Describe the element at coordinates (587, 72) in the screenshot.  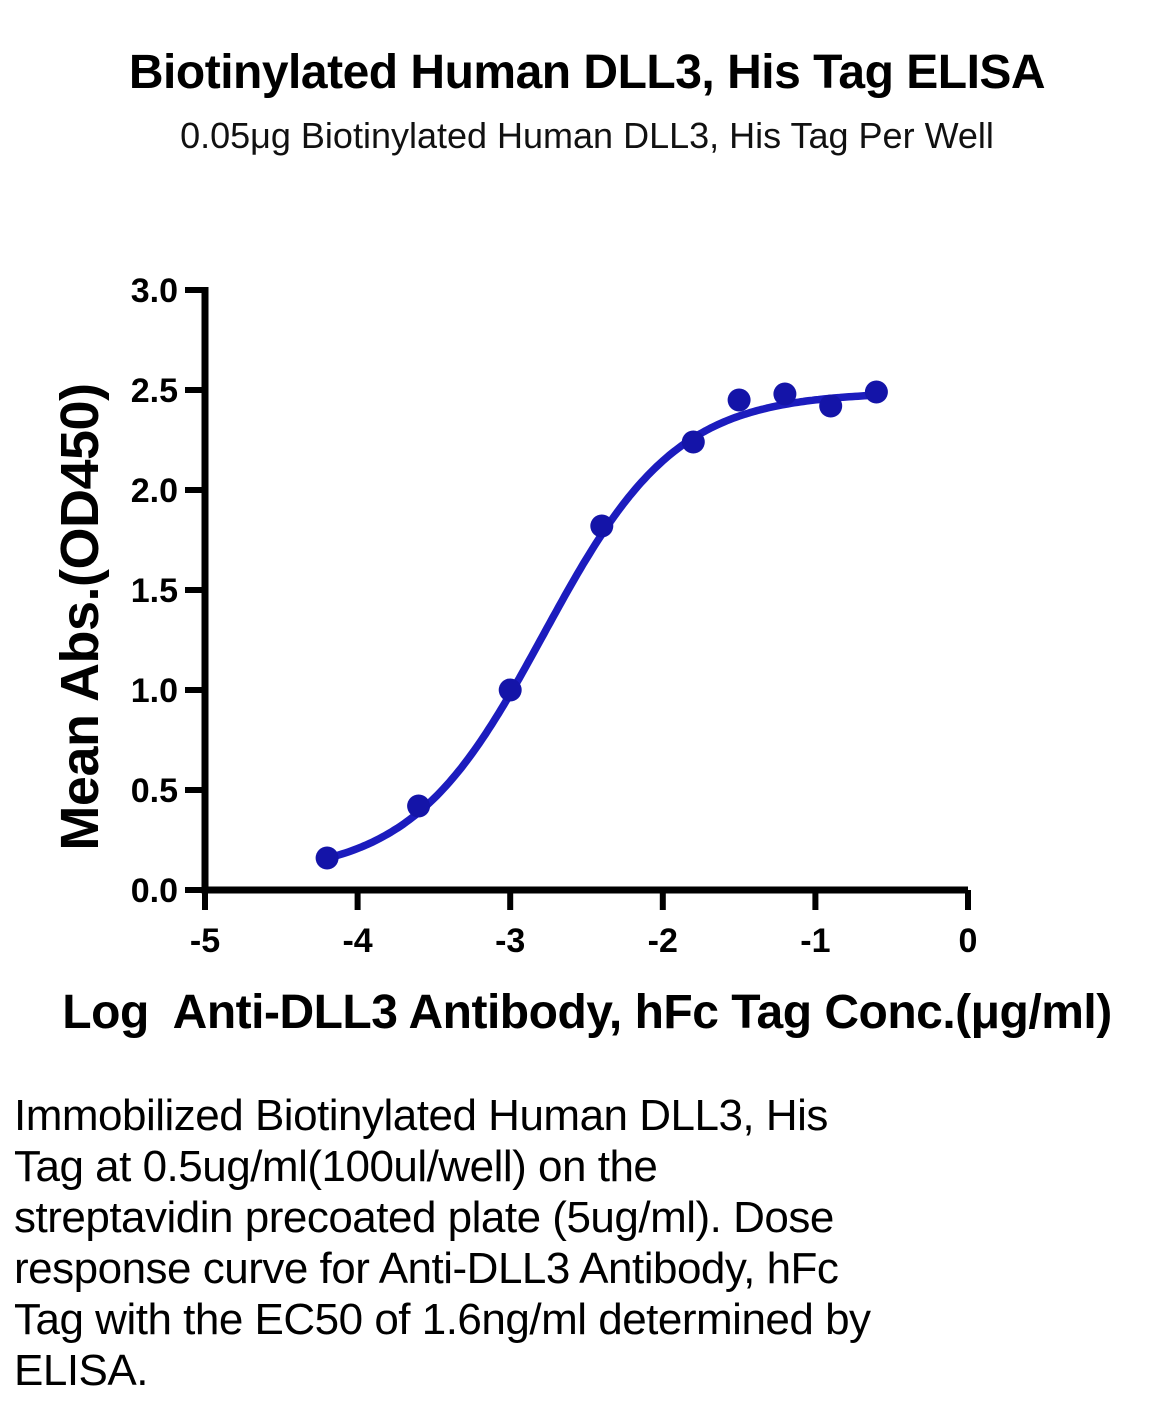
I see `chart-title: Biotinylated Human DLL3, His Tag ELISA` at that location.